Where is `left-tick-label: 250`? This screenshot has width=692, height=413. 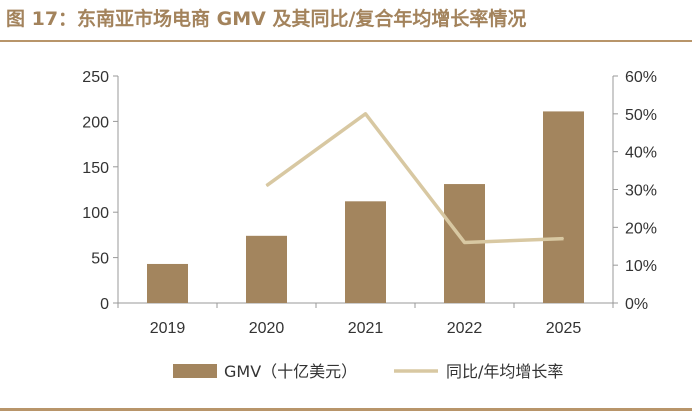
left-tick-label: 250 is located at coordinates (95, 77).